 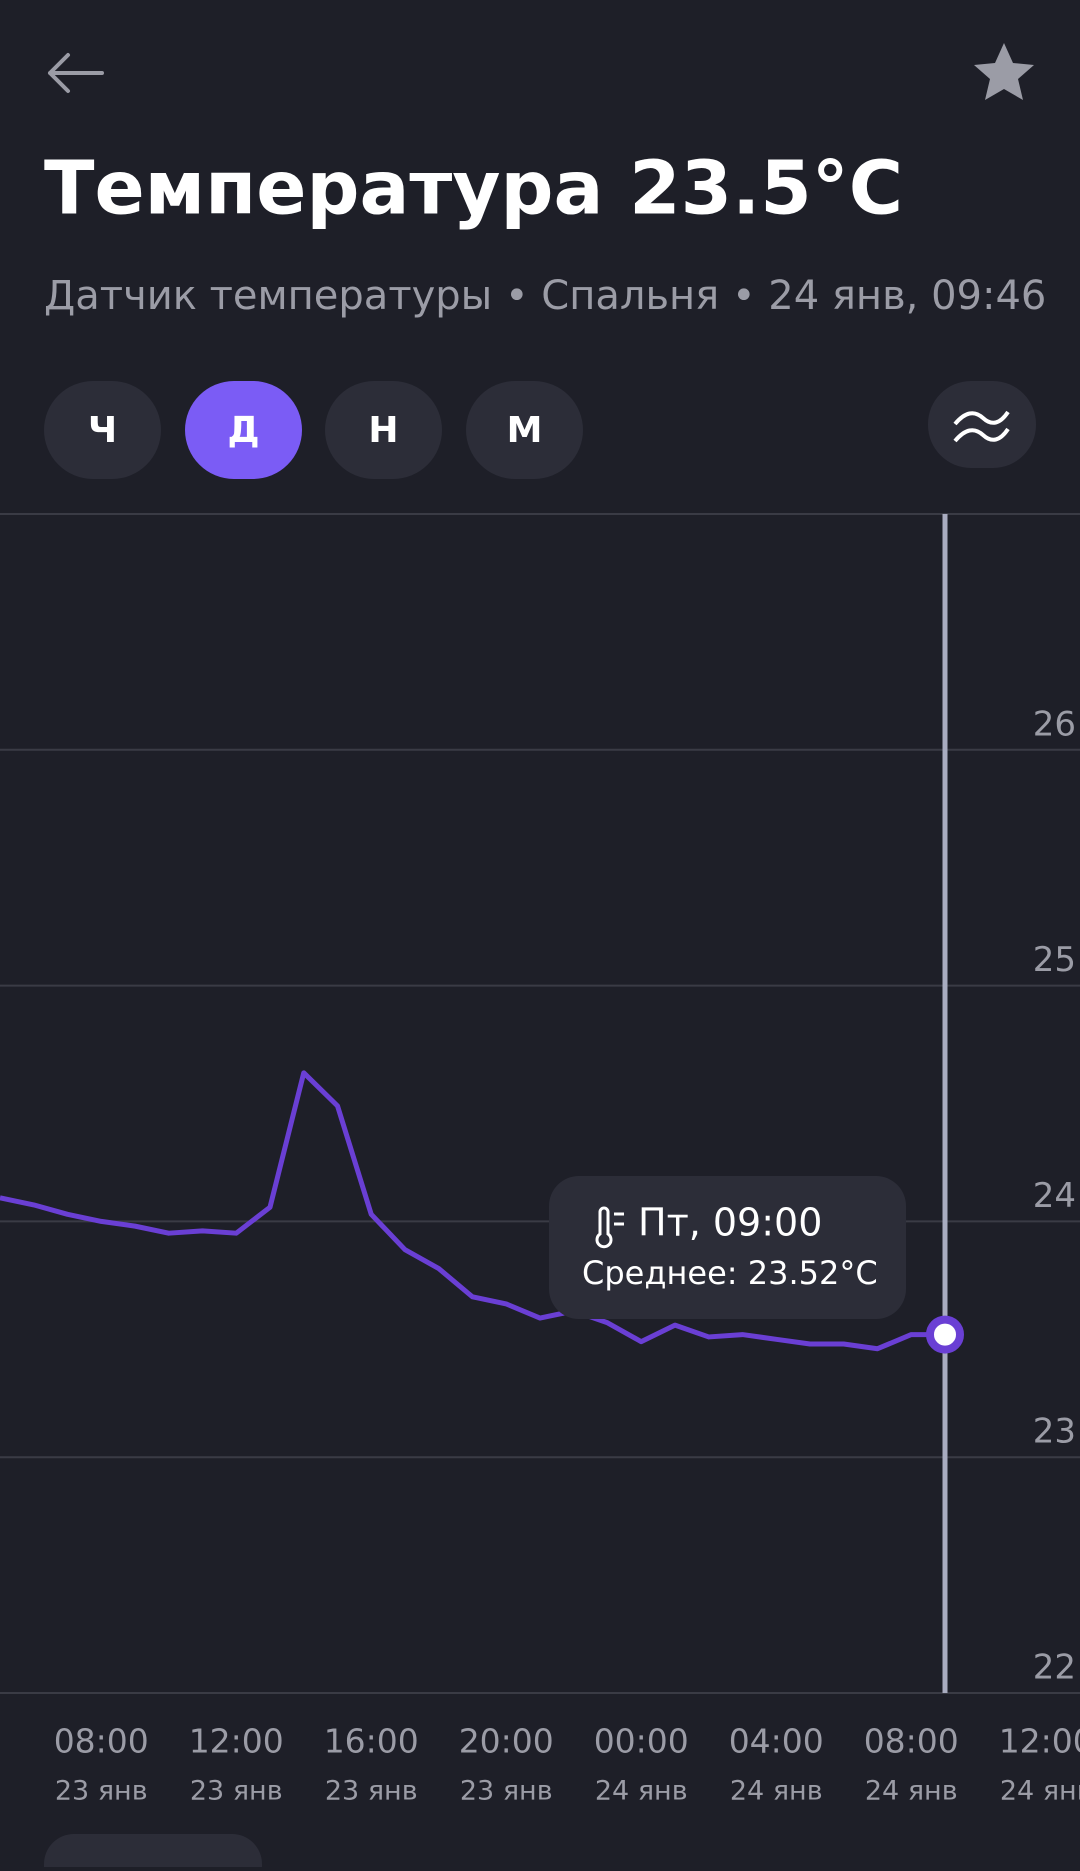 I want to click on tab-label: Н, so click(x=383, y=430).